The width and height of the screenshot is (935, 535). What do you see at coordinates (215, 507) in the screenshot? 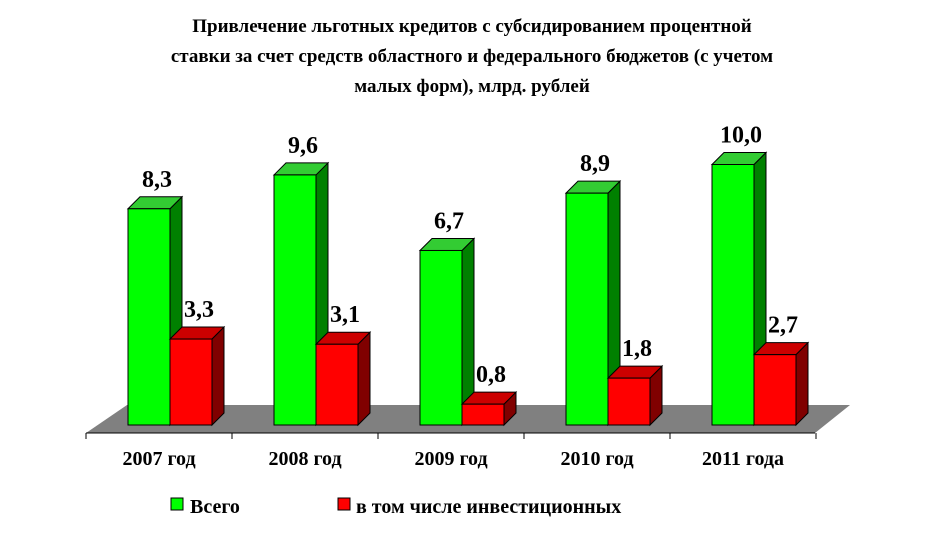
I see `legend-label-total: Всего` at bounding box center [215, 507].